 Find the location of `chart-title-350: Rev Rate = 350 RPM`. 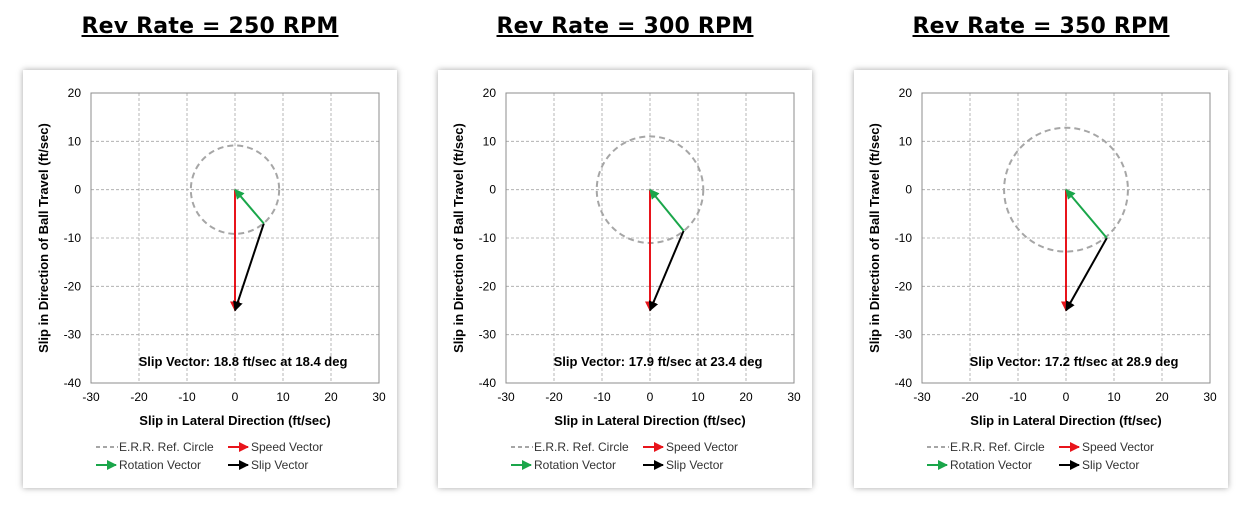

chart-title-350: Rev Rate = 350 RPM is located at coordinates (1041, 26).